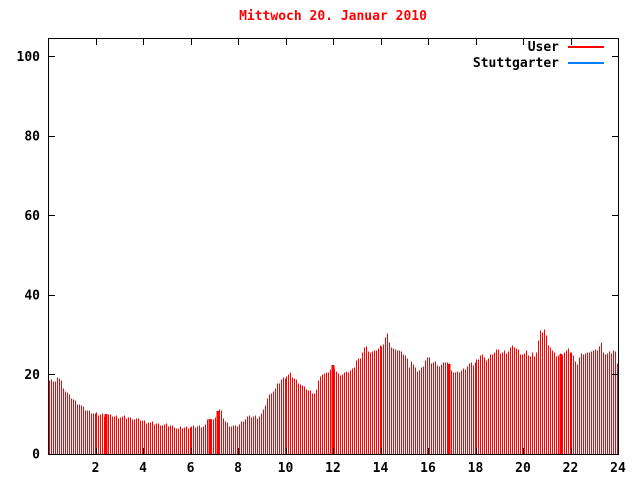 The width and height of the screenshot is (640, 480). I want to click on tick-label: 16, so click(428, 468).